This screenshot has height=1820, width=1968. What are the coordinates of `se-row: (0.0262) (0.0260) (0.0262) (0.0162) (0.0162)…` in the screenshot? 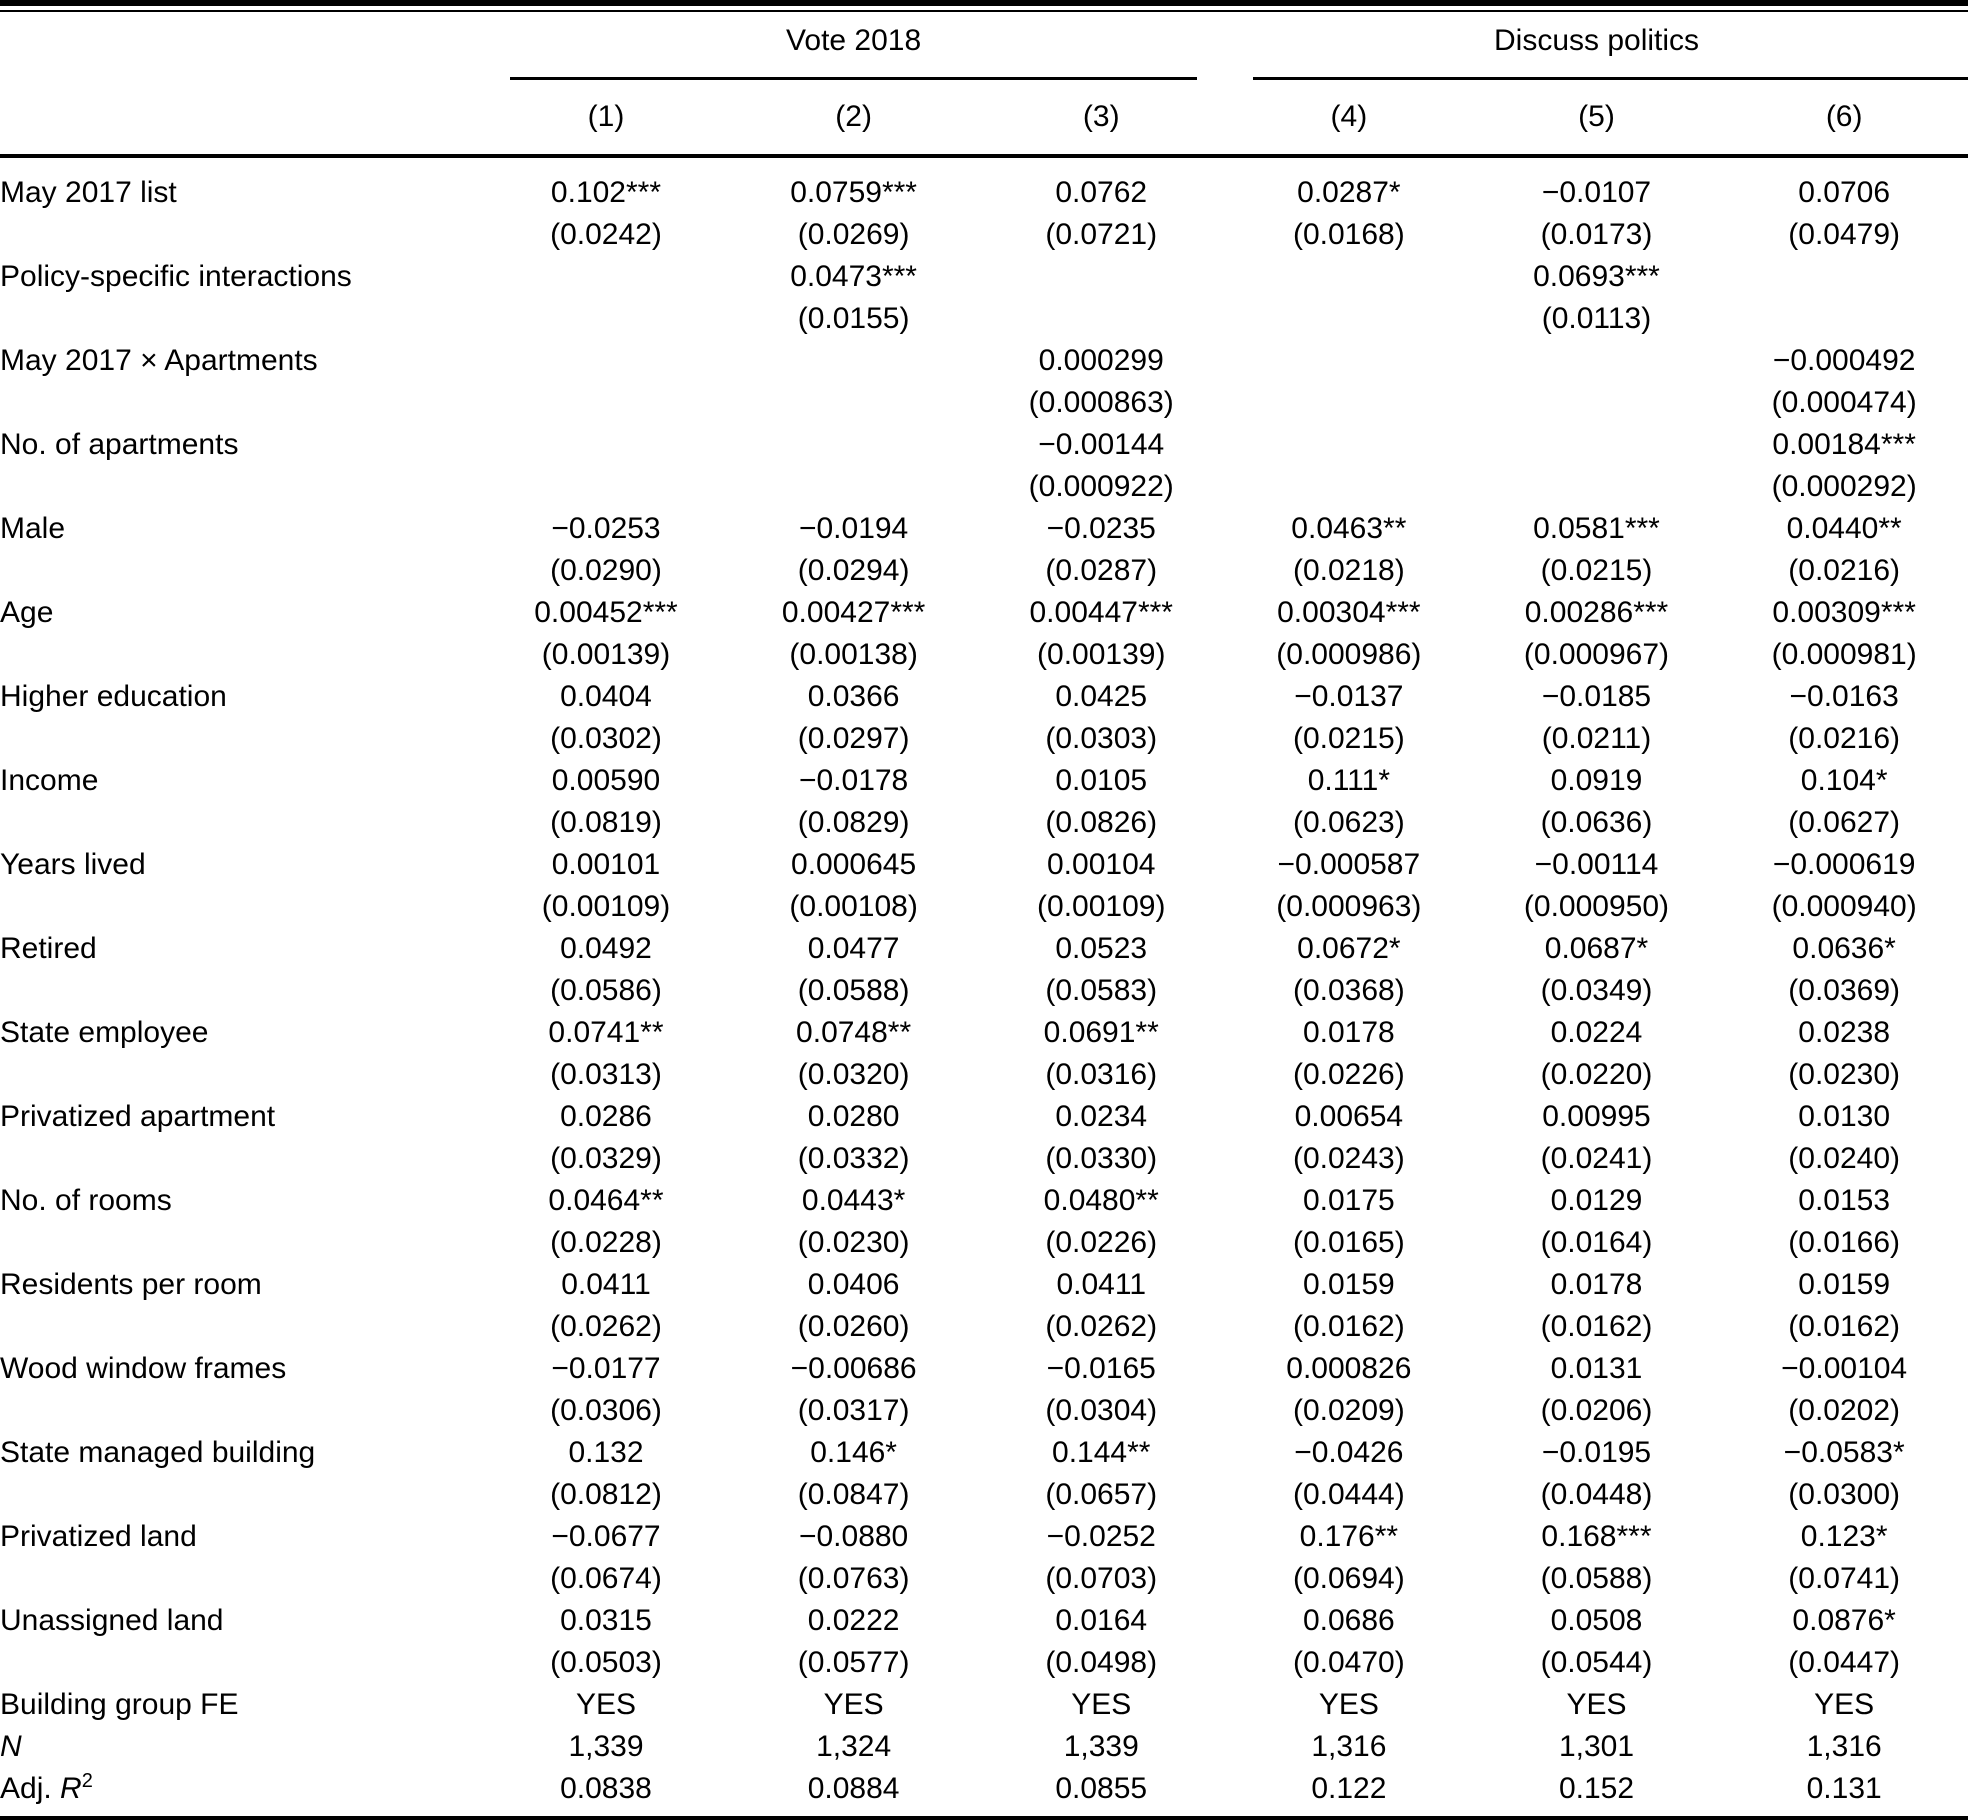 It's located at (984, 1327).